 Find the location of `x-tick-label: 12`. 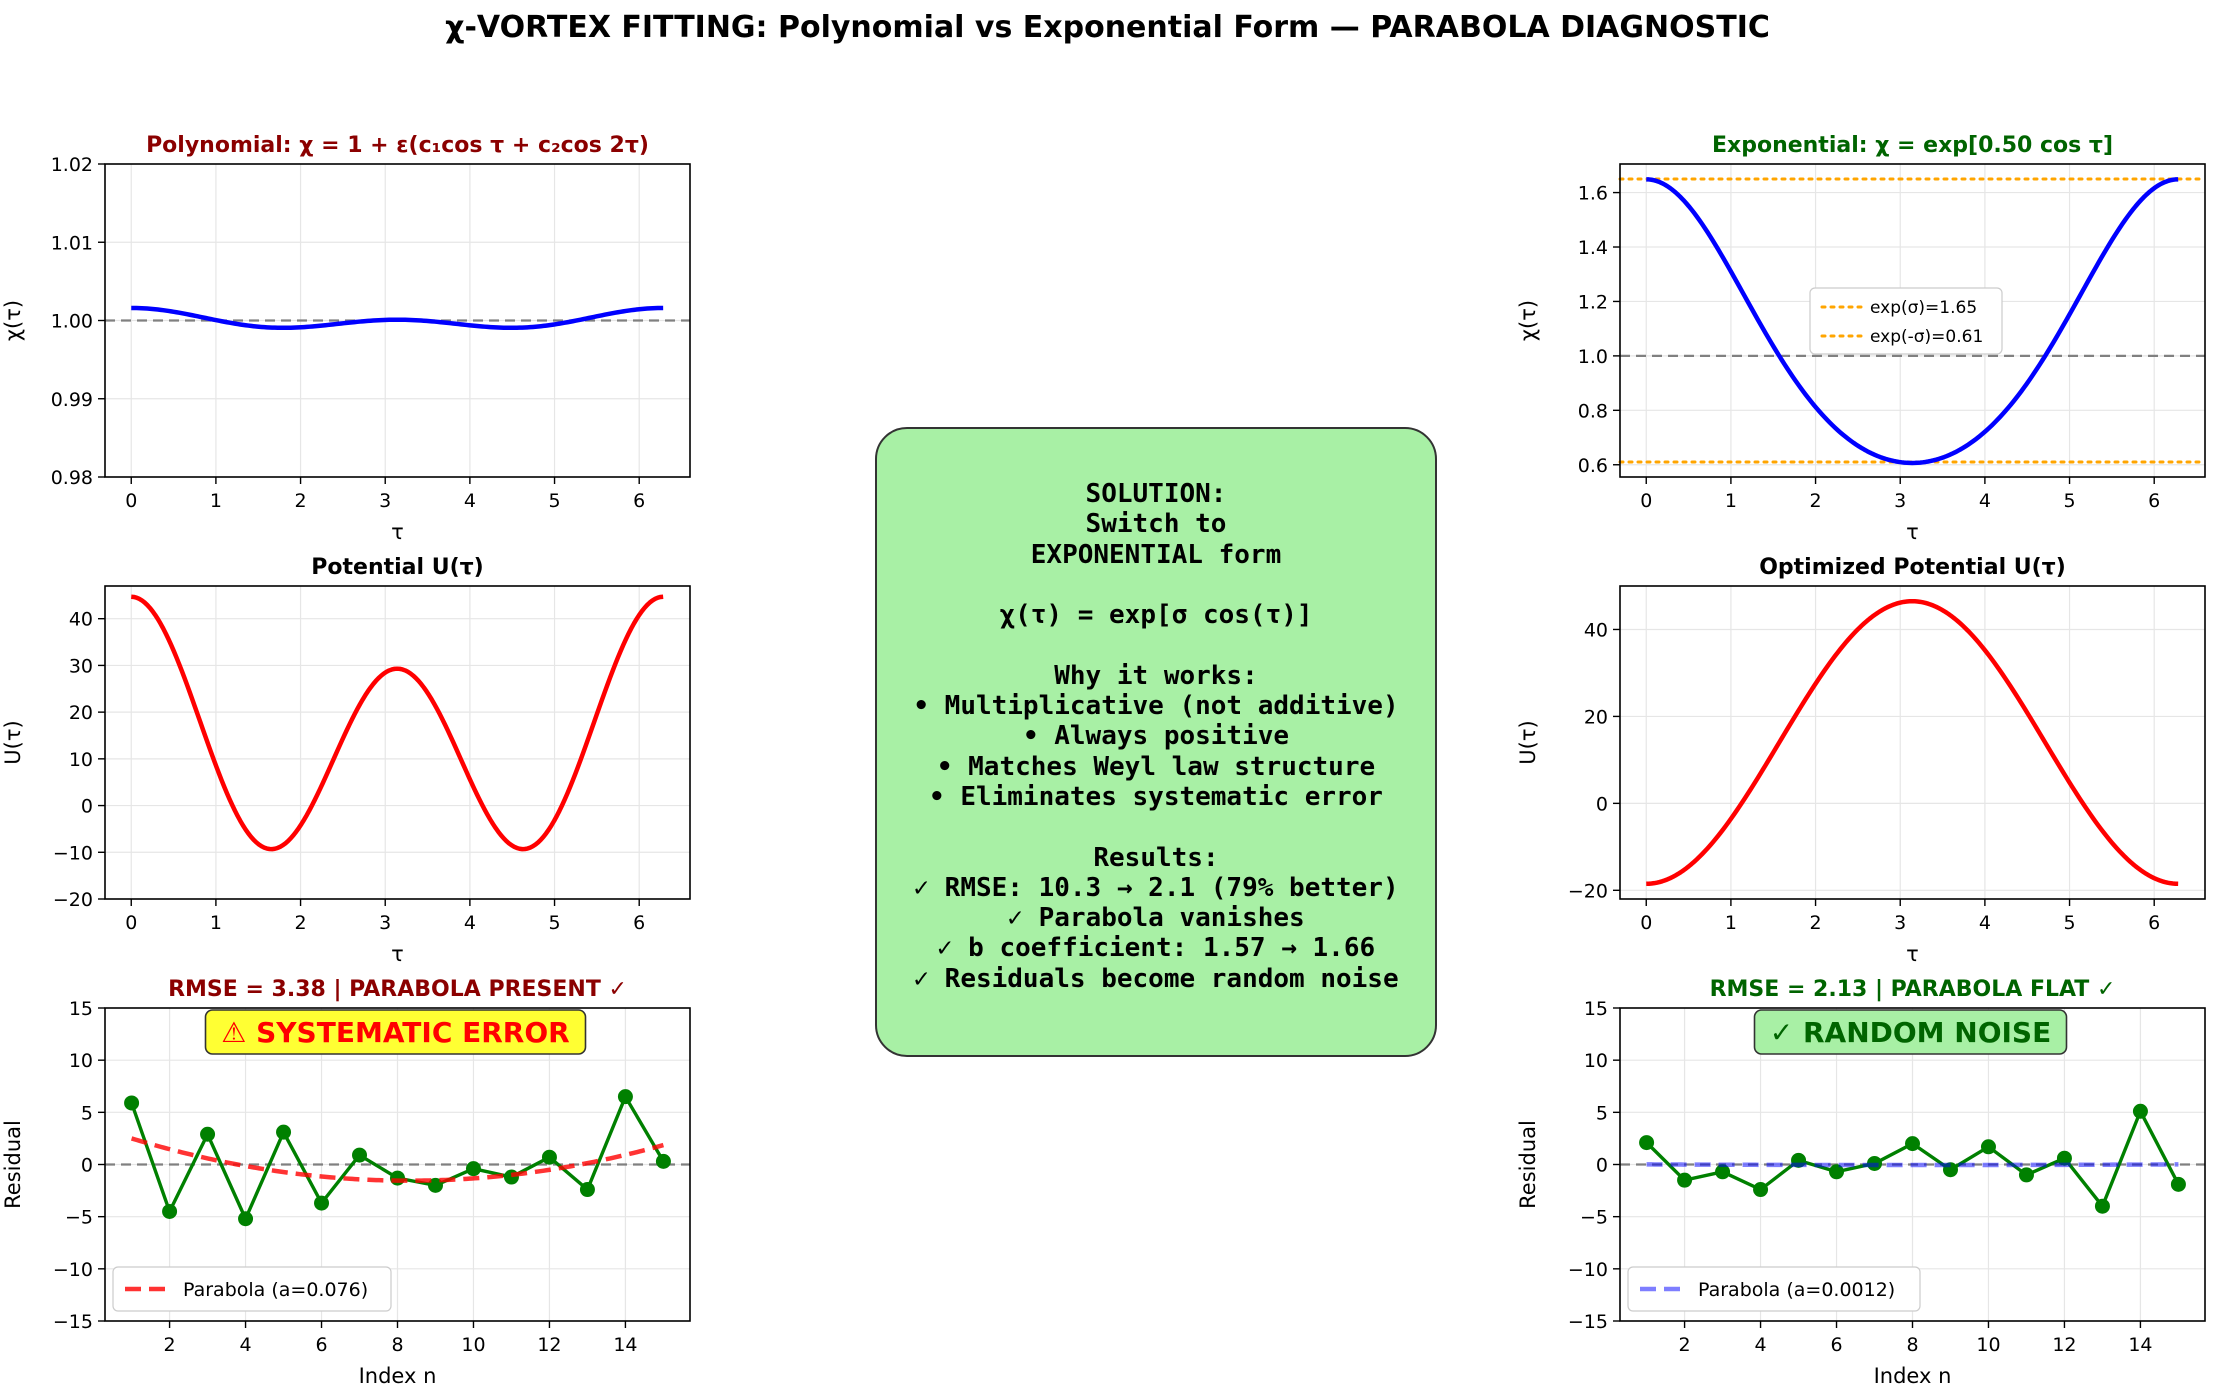

x-tick-label: 12 is located at coordinates (549, 1345).